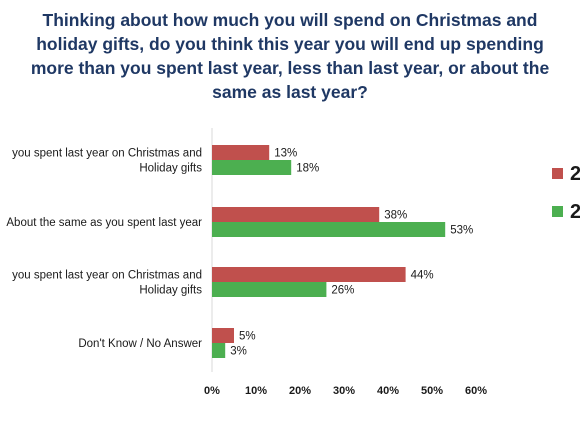  Describe the element at coordinates (422, 276) in the screenshot. I see `data-label: 44%` at that location.